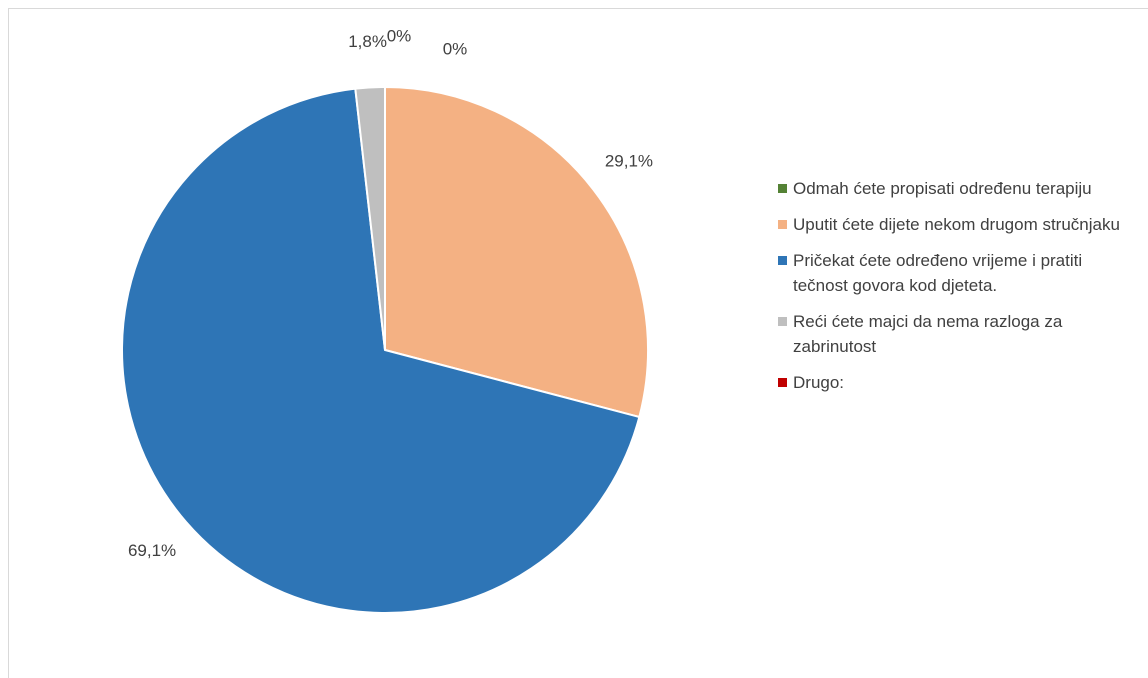  What do you see at coordinates (819, 382) in the screenshot?
I see `legend-label: Drugo:` at bounding box center [819, 382].